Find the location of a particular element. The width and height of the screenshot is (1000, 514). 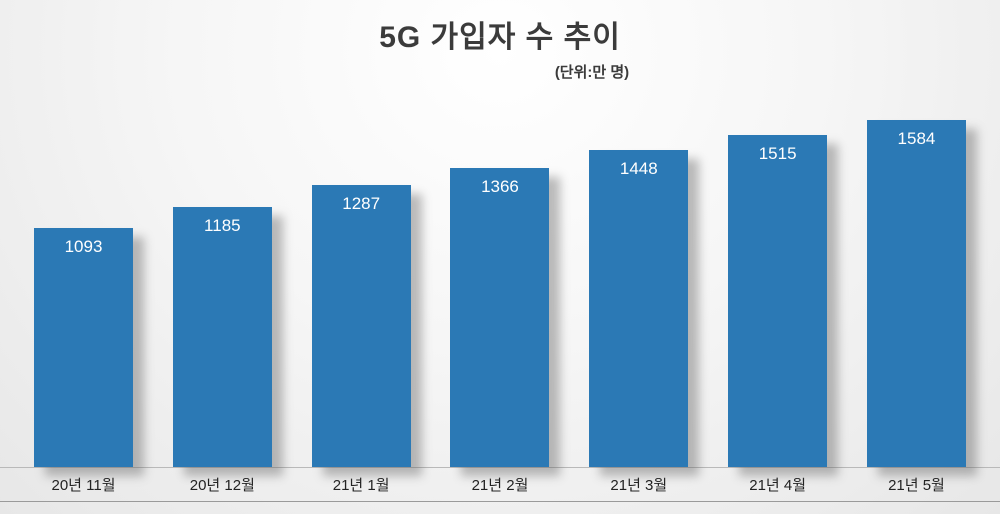

chart-title: 5G 가입자 수 추이 is located at coordinates (500, 37).